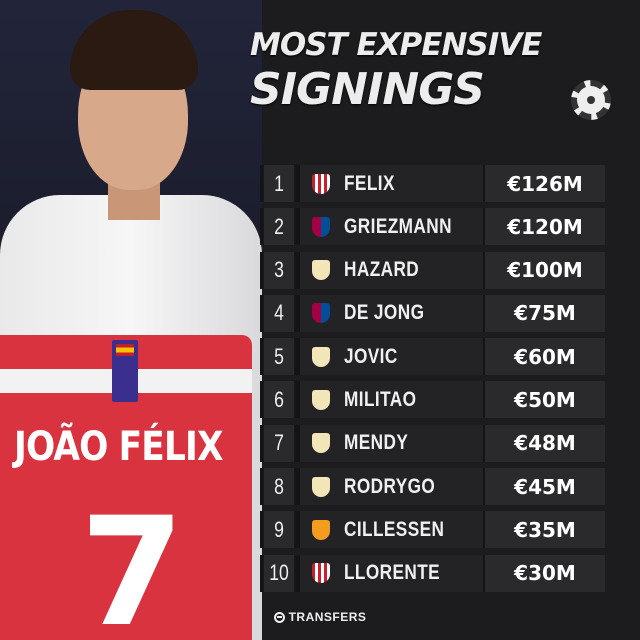 This screenshot has width=640, height=640. I want to click on transfer-fee: €60M, so click(545, 357).